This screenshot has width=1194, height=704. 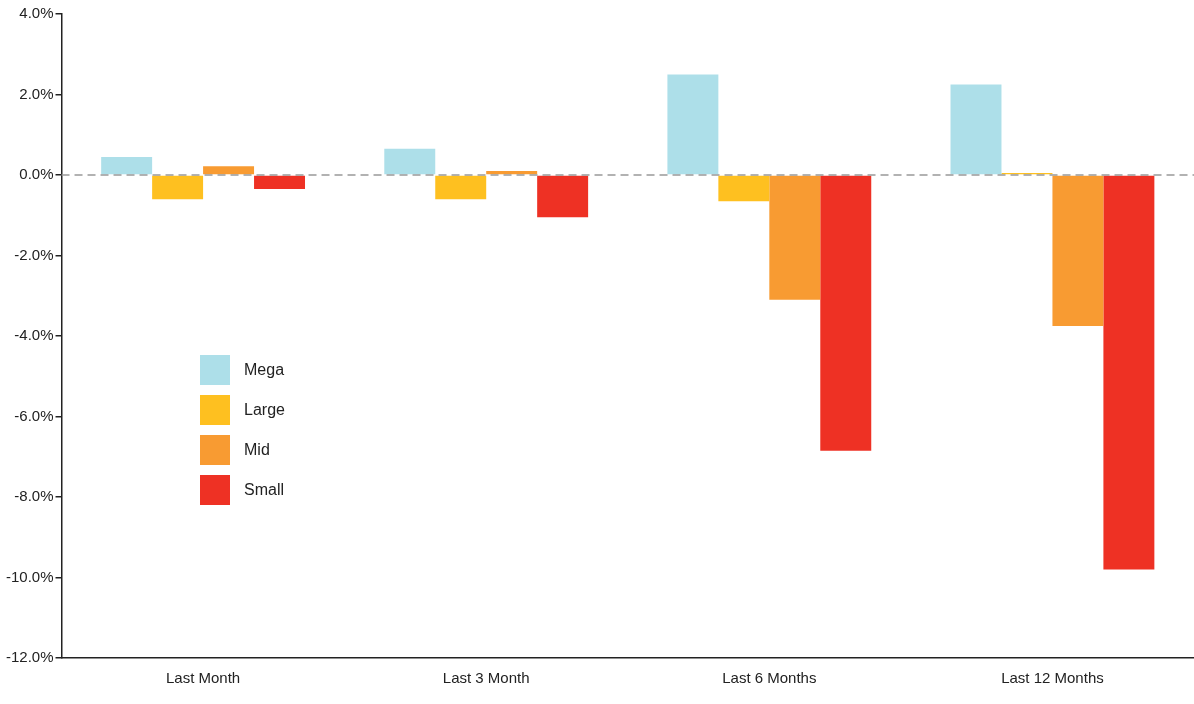 I want to click on x-tick-label: Last 6 Months, so click(x=769, y=678).